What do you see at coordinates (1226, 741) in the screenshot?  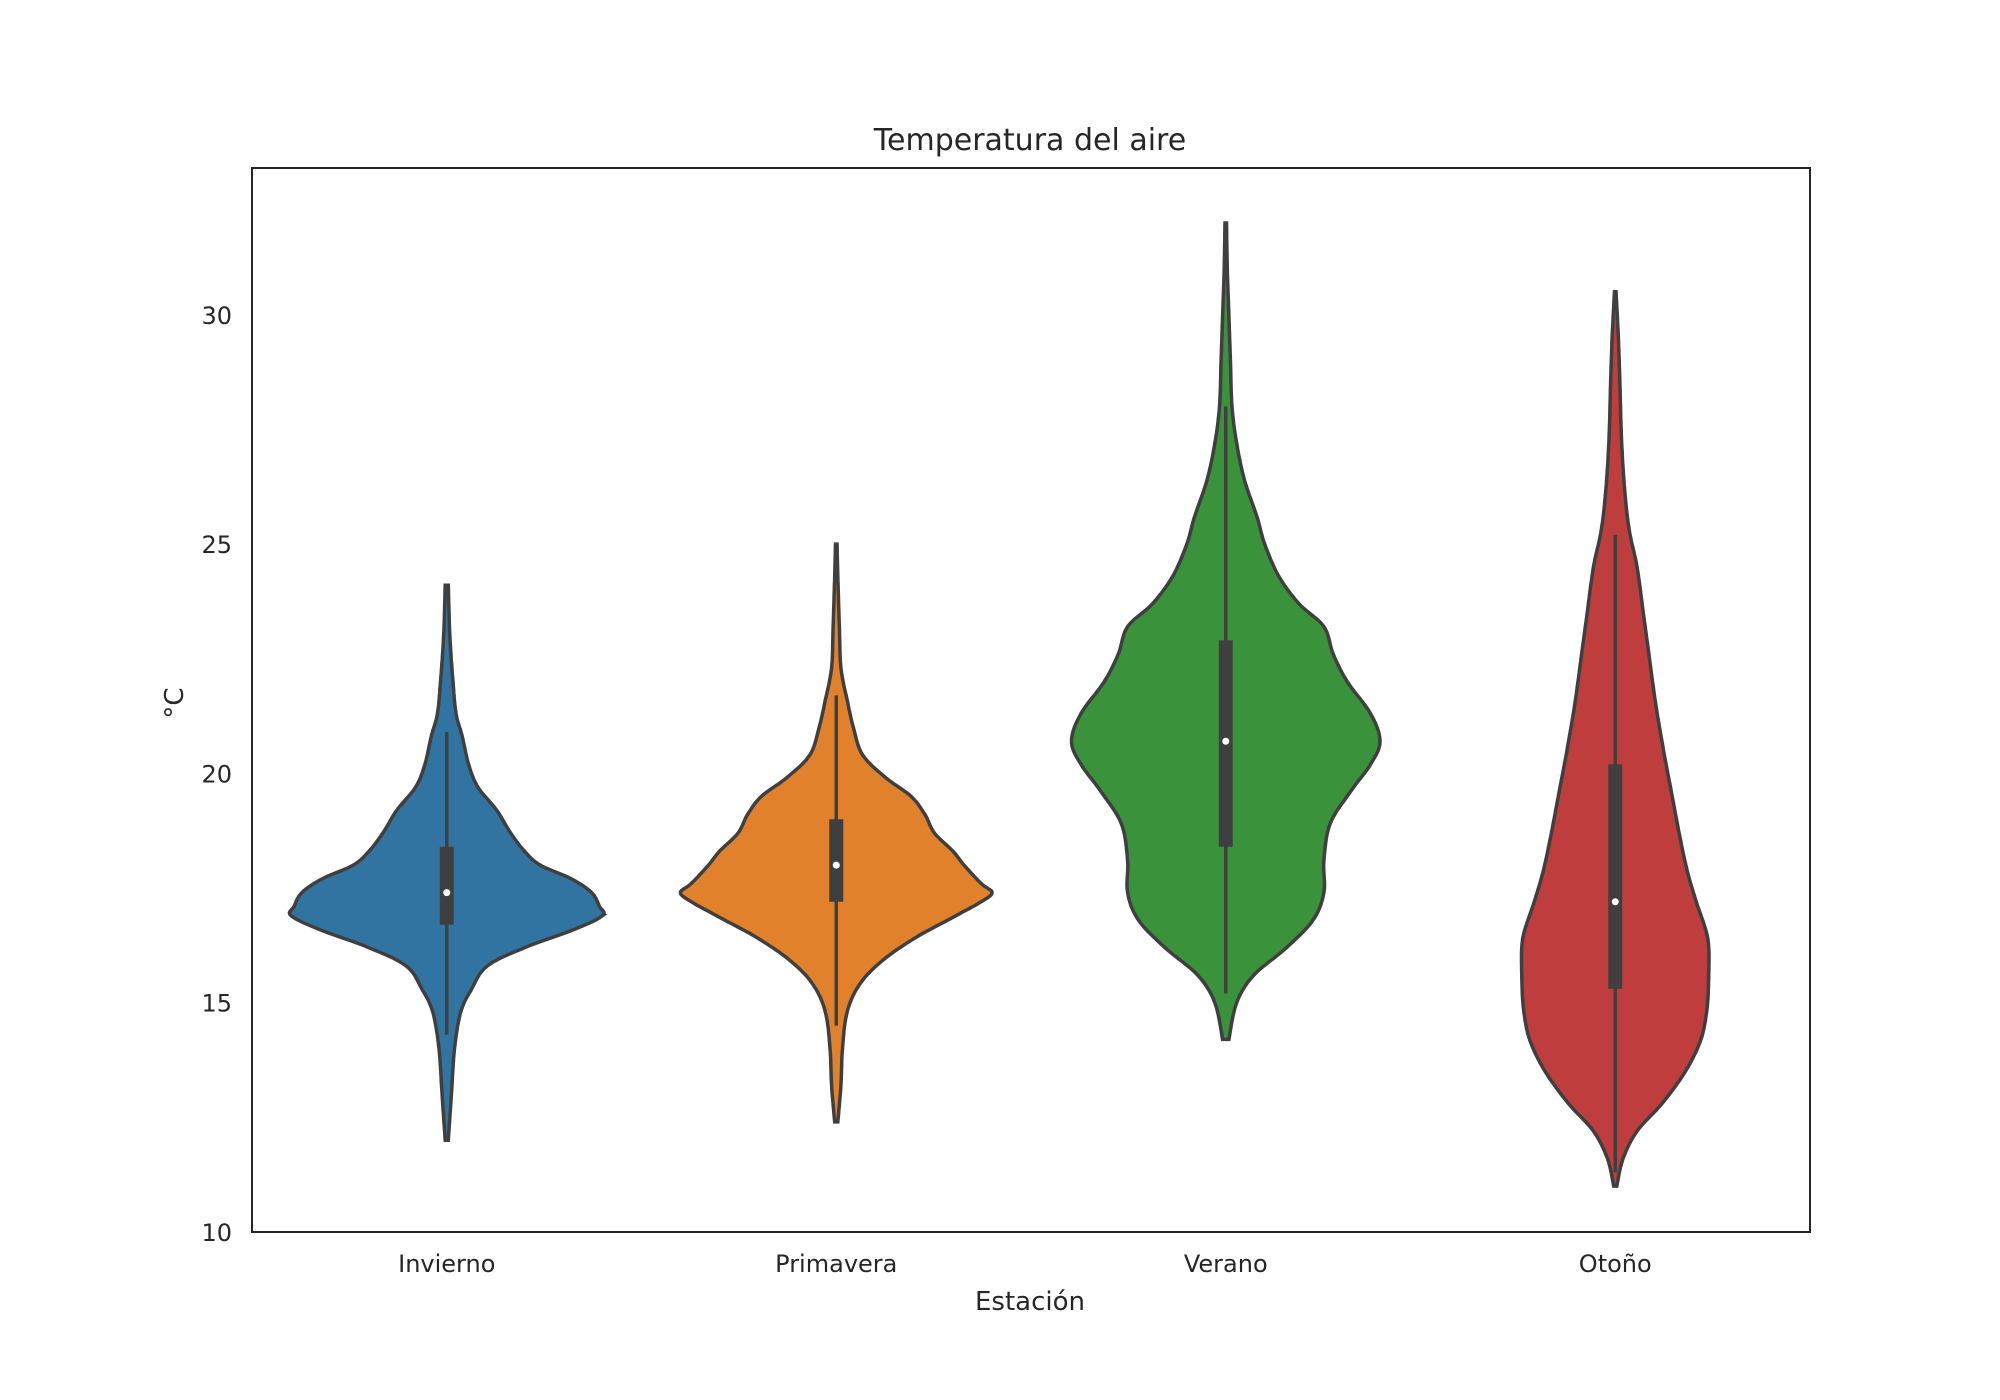 I see `median-point-verano` at bounding box center [1226, 741].